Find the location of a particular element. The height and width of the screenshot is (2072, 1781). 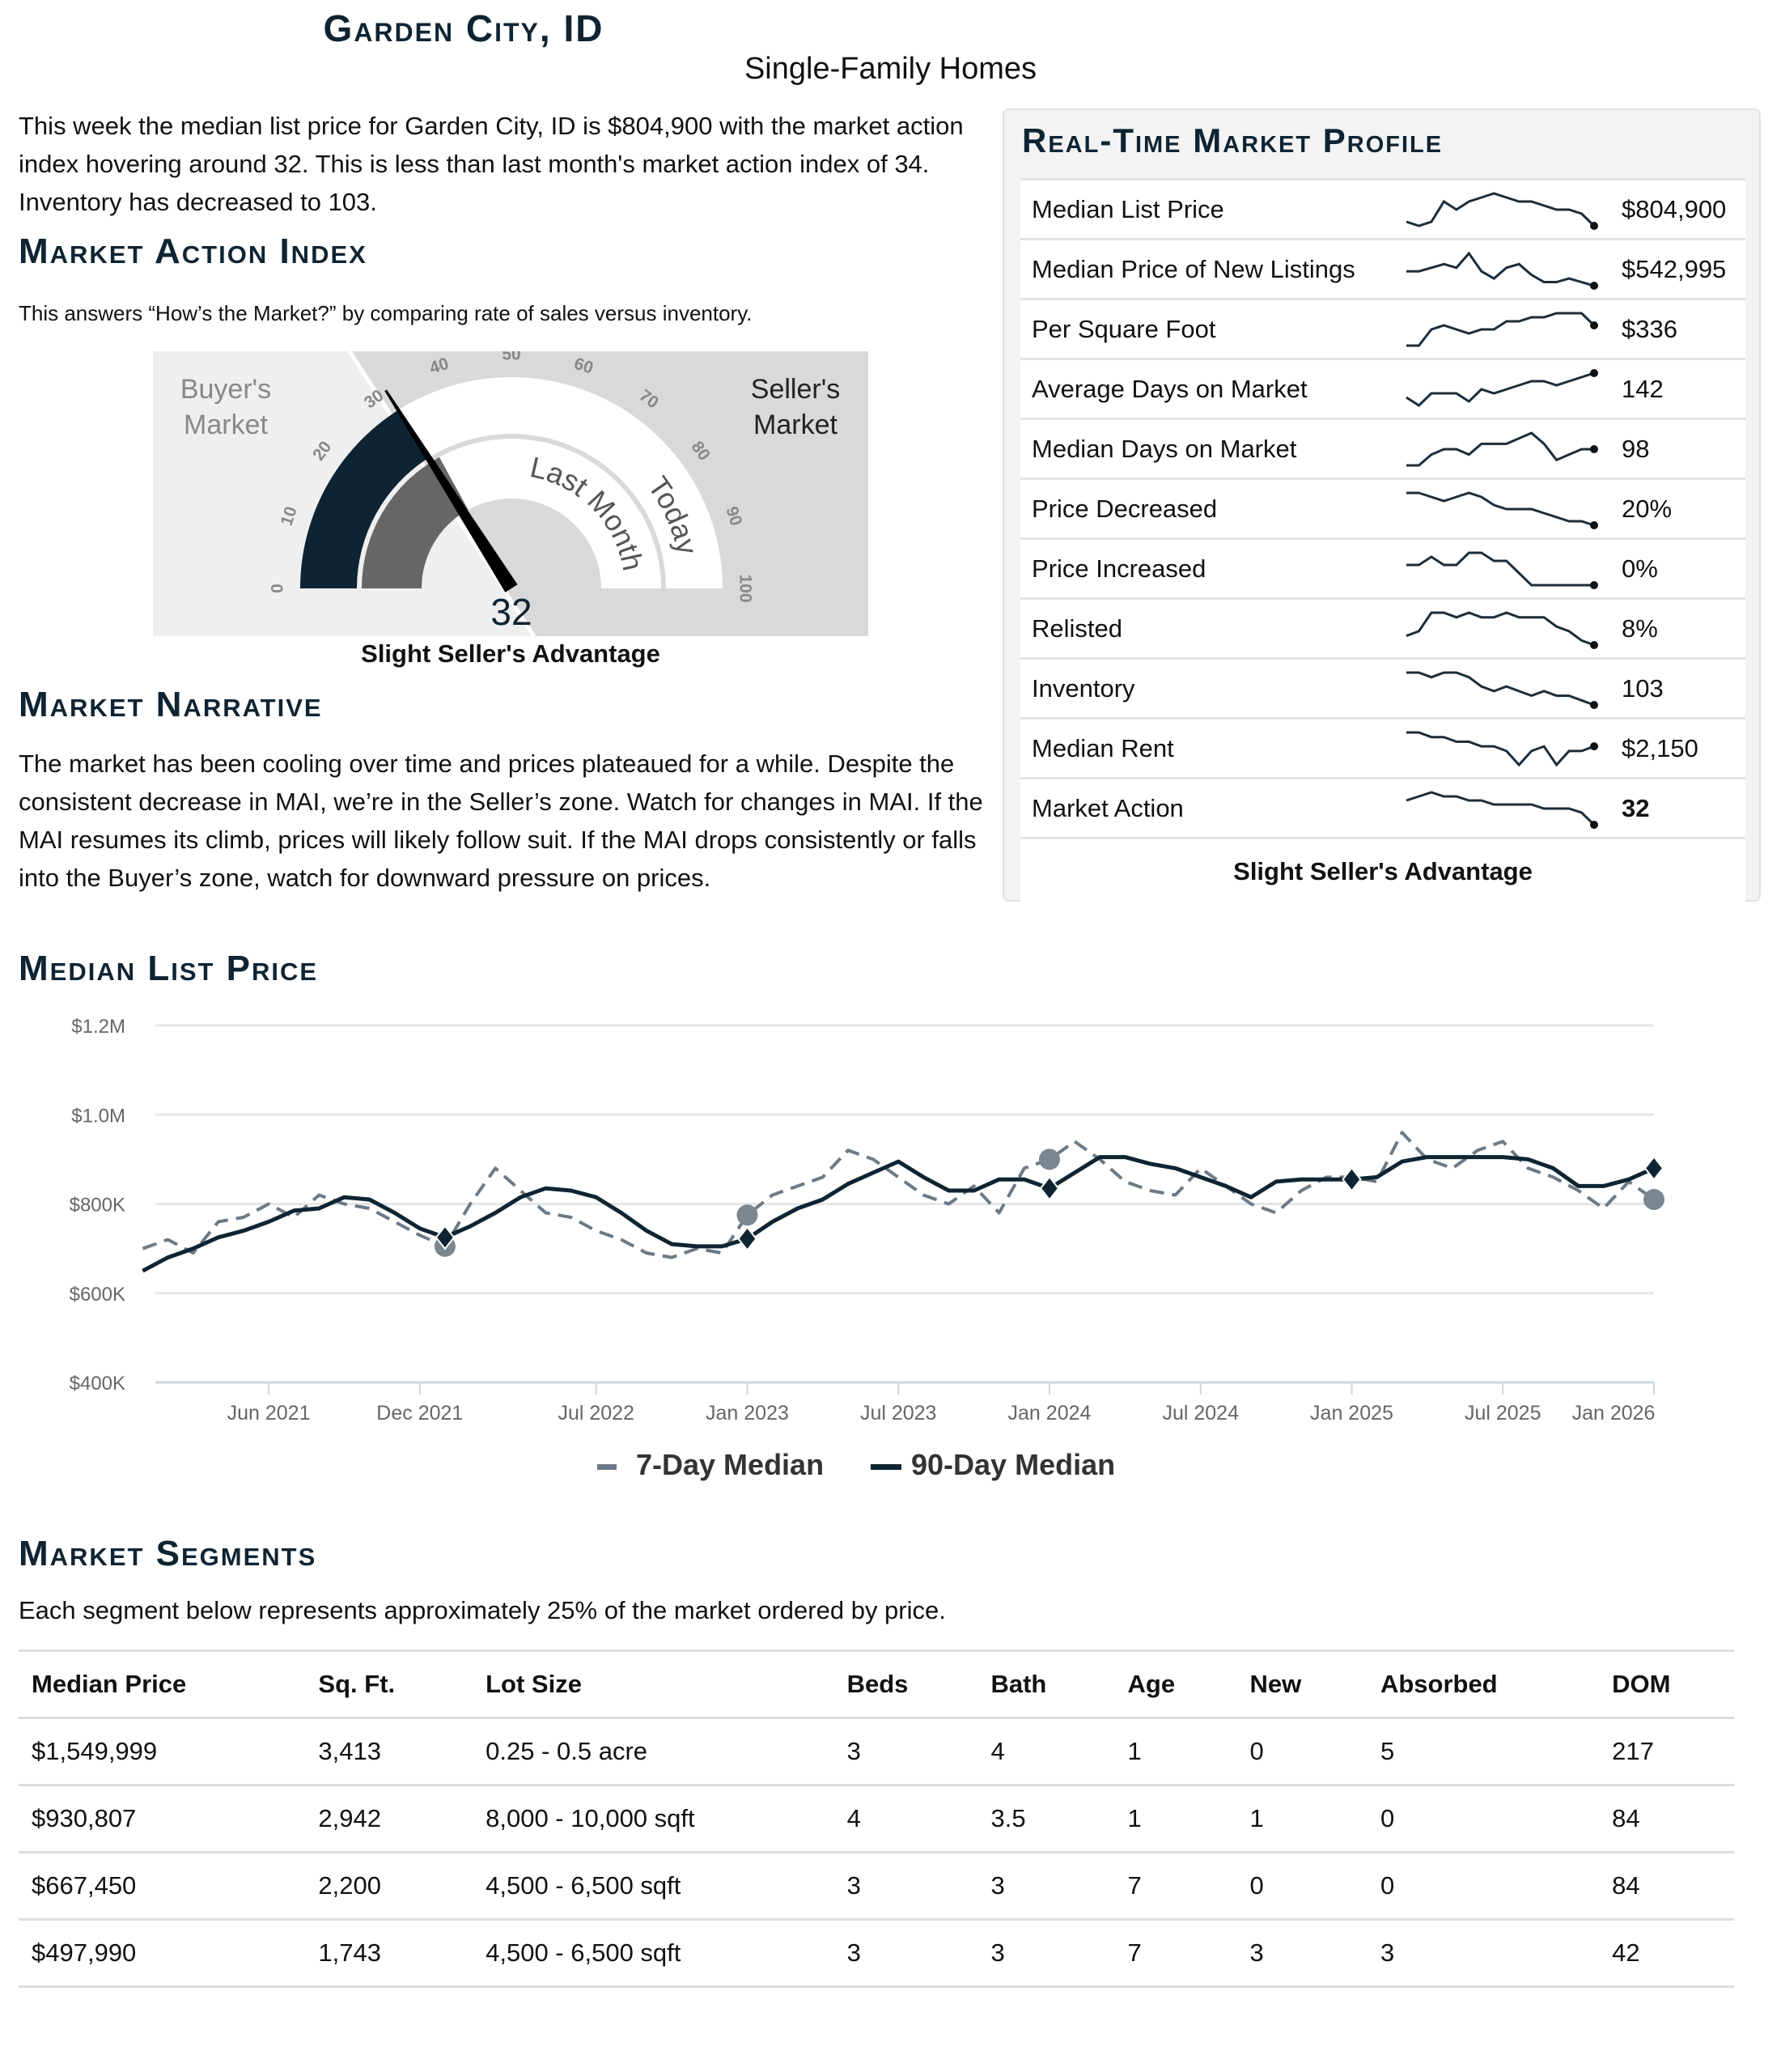

column-header: Lot Size is located at coordinates (653, 1684).